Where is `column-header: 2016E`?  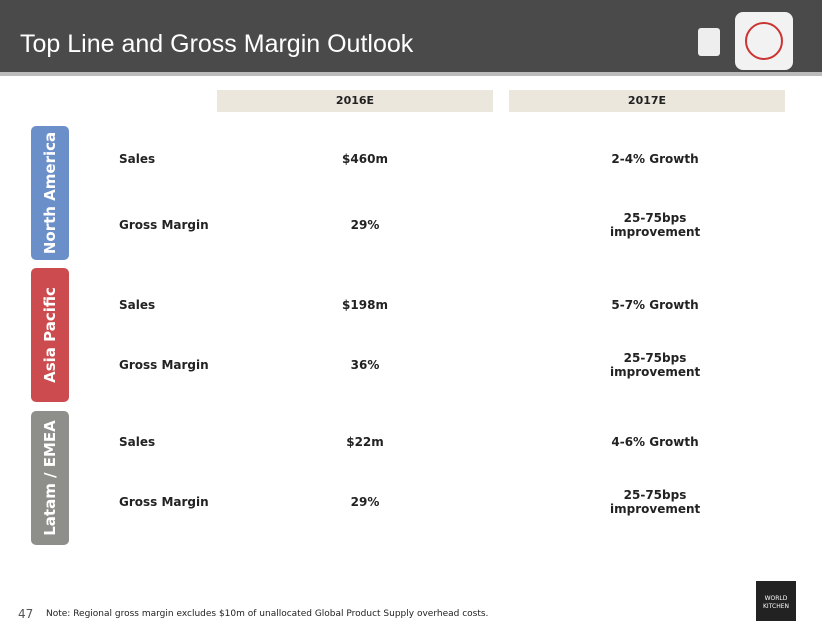 column-header: 2016E is located at coordinates (355, 101).